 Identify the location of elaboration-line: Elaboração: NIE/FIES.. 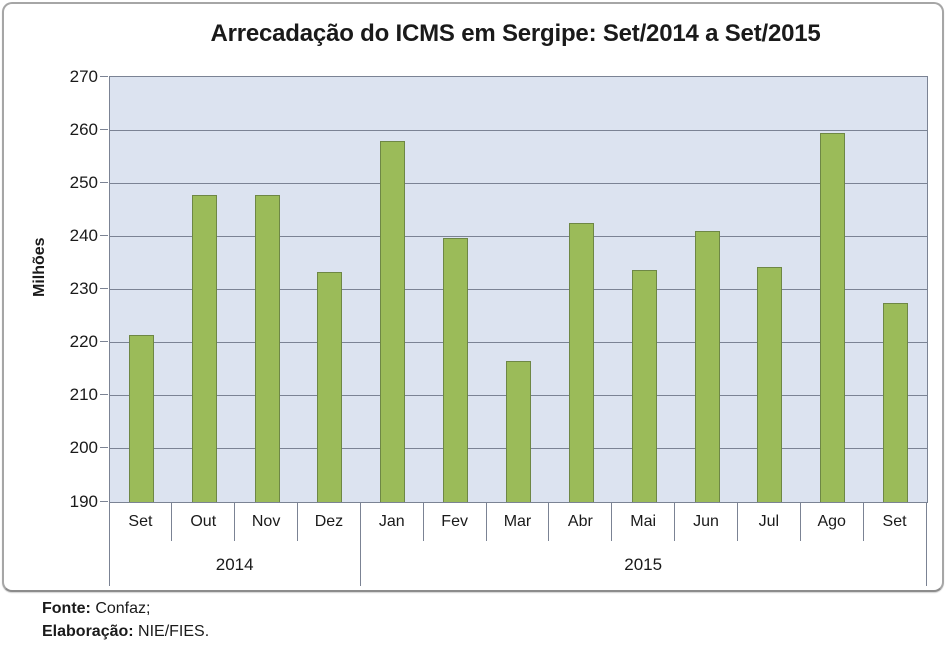
(125, 631).